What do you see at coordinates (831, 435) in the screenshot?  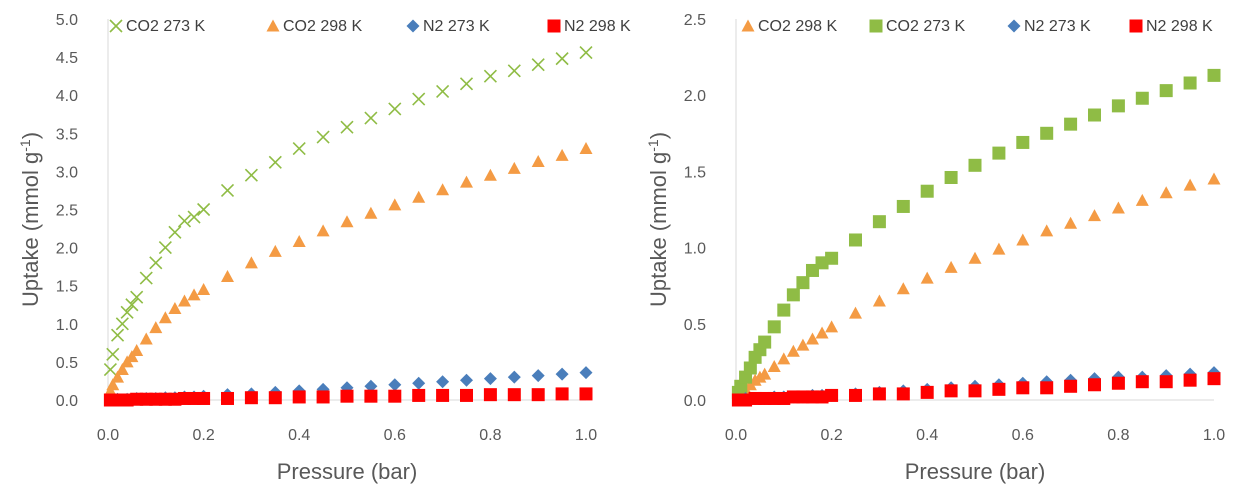 I see `chart2-x-tick-label: 0.2` at bounding box center [831, 435].